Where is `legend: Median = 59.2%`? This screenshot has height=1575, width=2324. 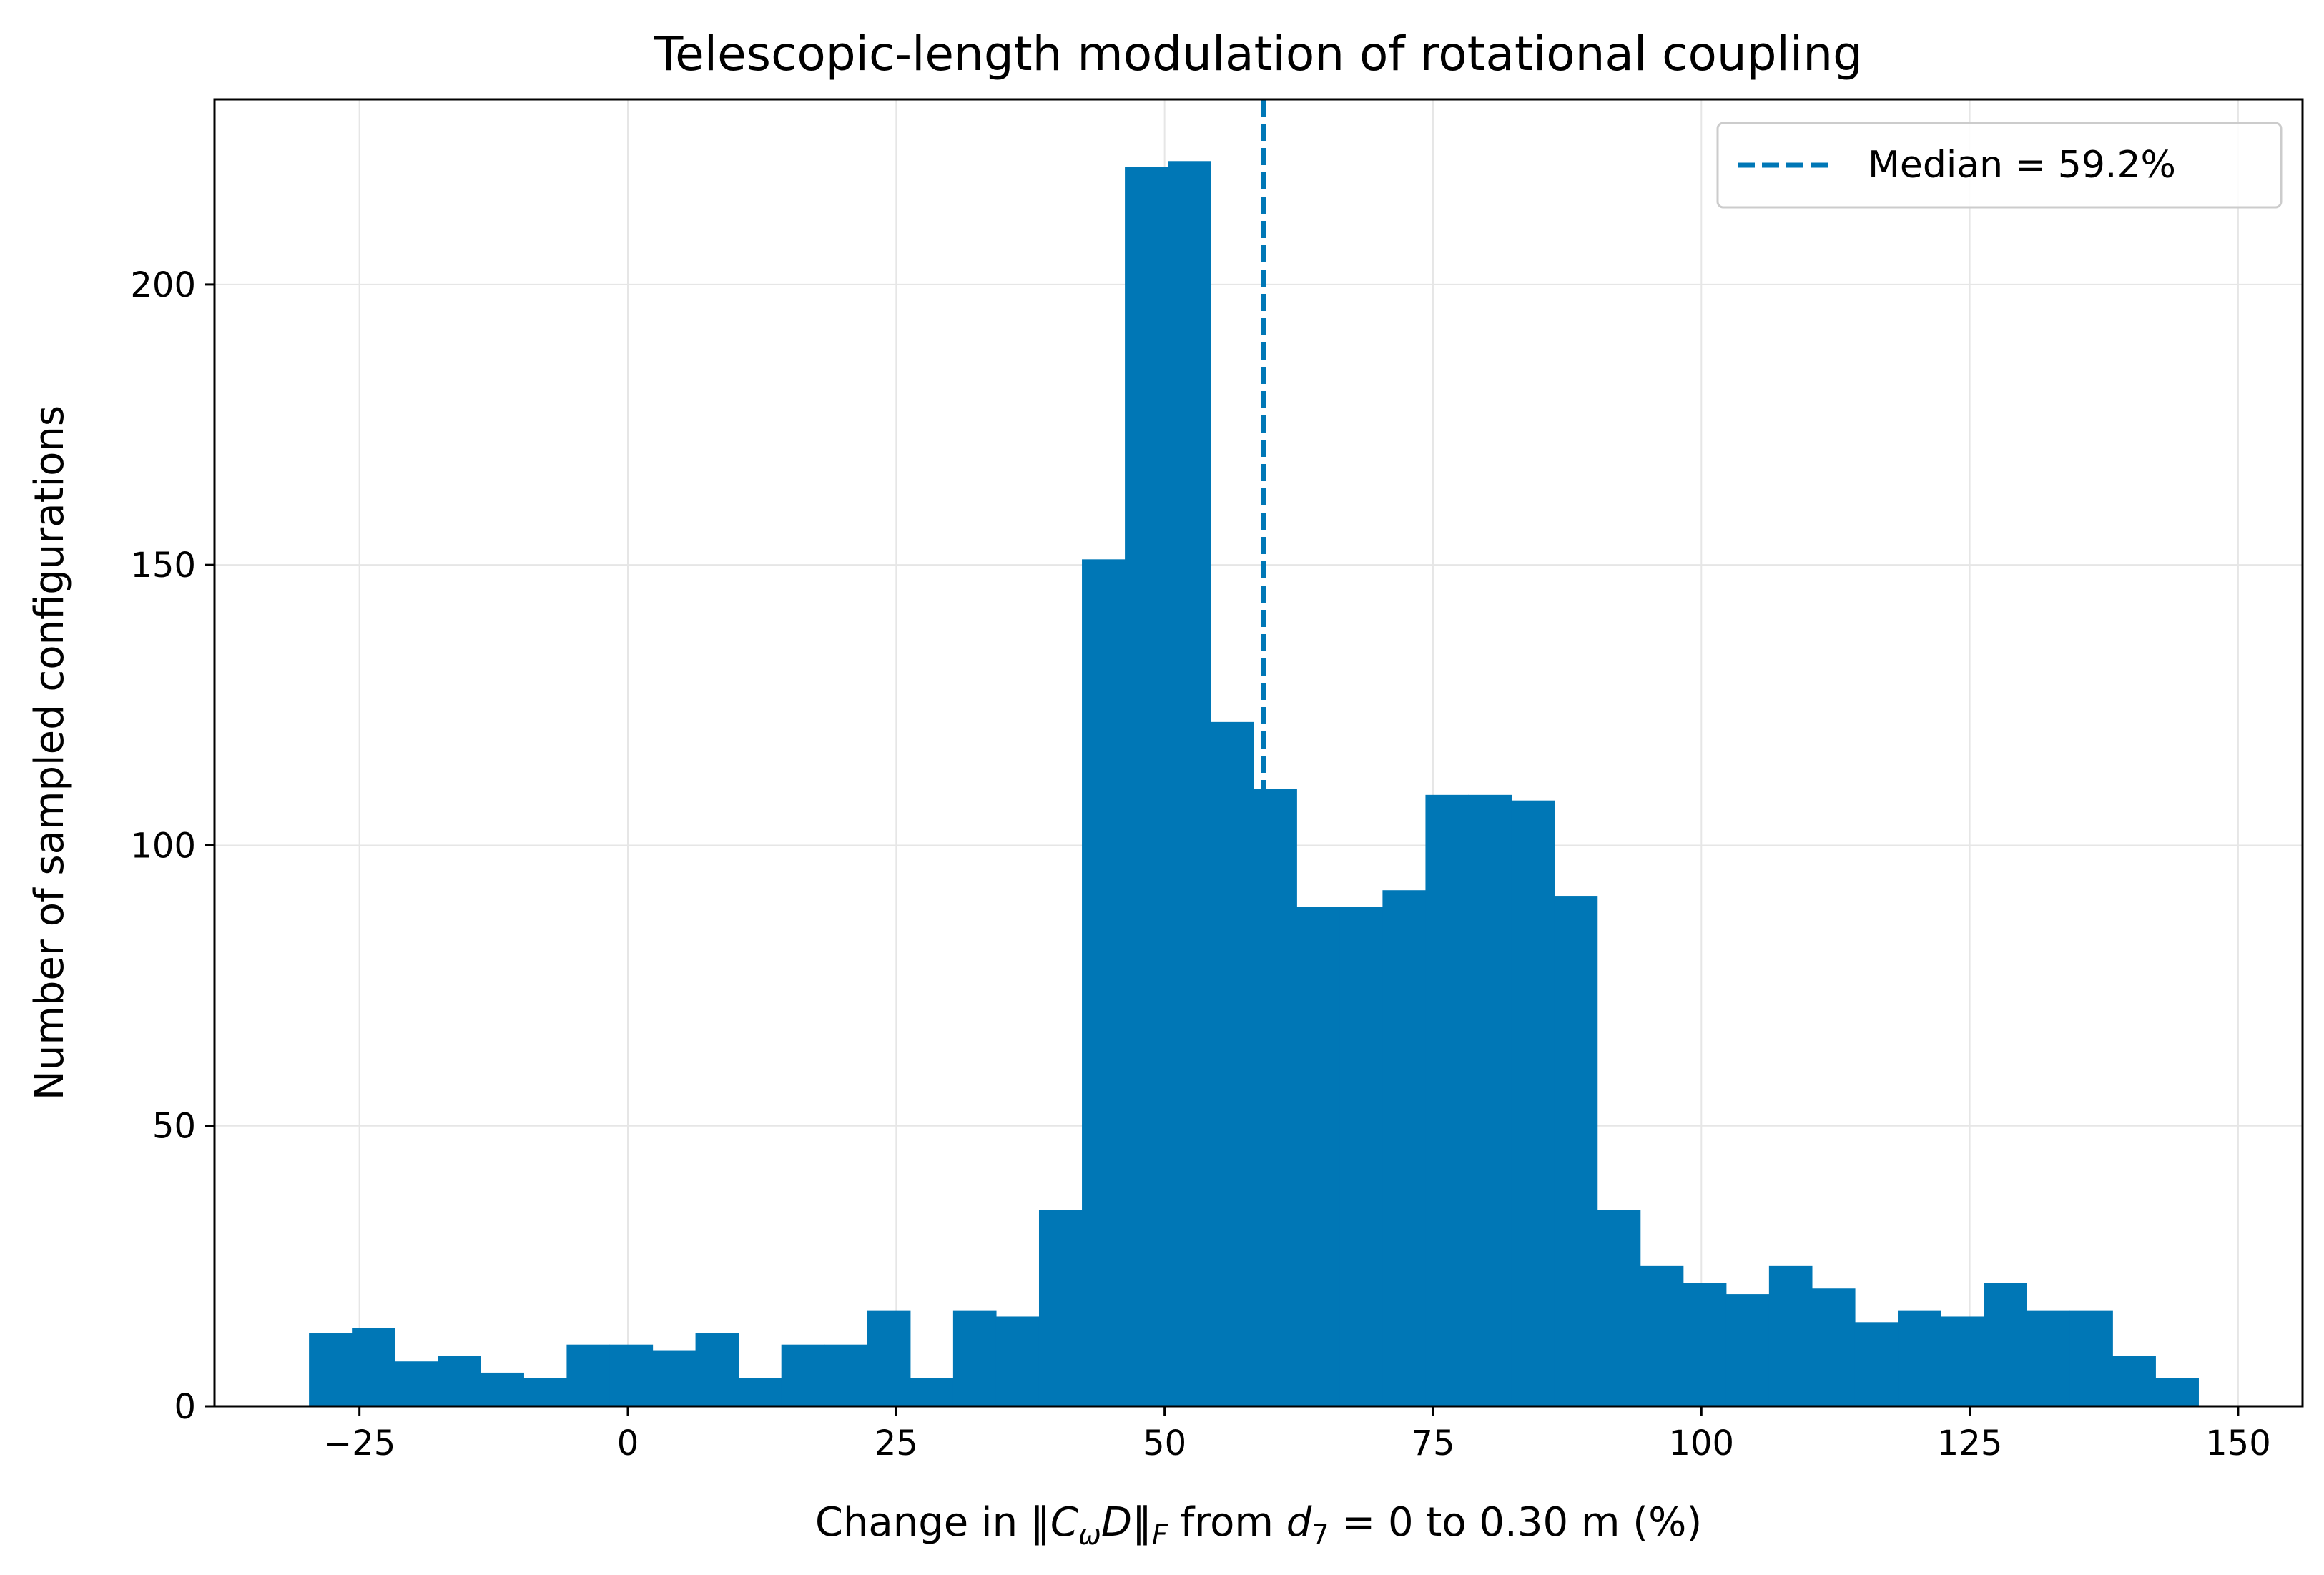
legend: Median = 59.2% is located at coordinates (1999, 165).